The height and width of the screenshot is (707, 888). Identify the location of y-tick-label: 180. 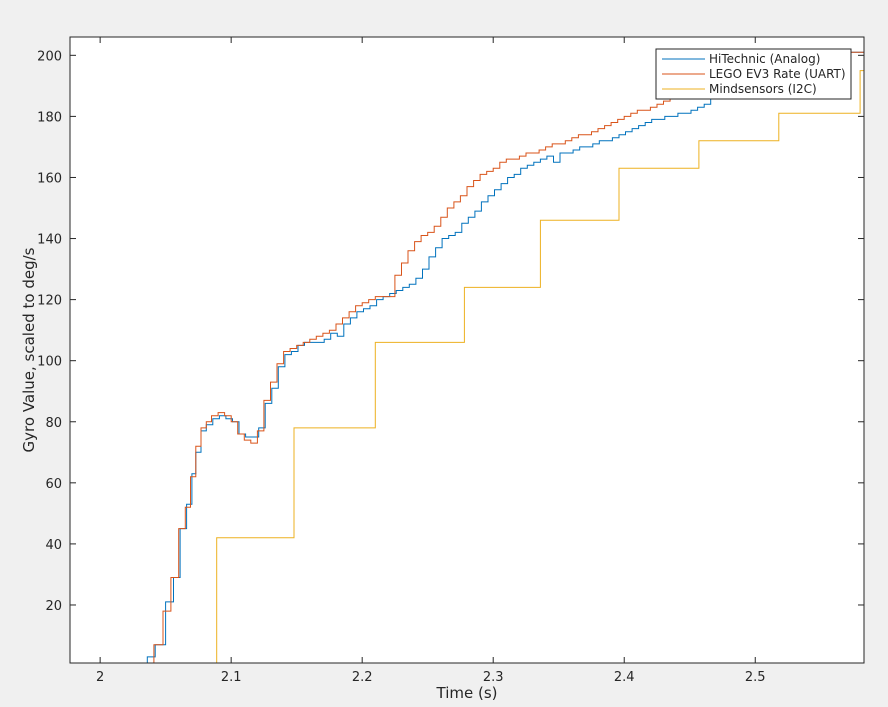
(49, 117).